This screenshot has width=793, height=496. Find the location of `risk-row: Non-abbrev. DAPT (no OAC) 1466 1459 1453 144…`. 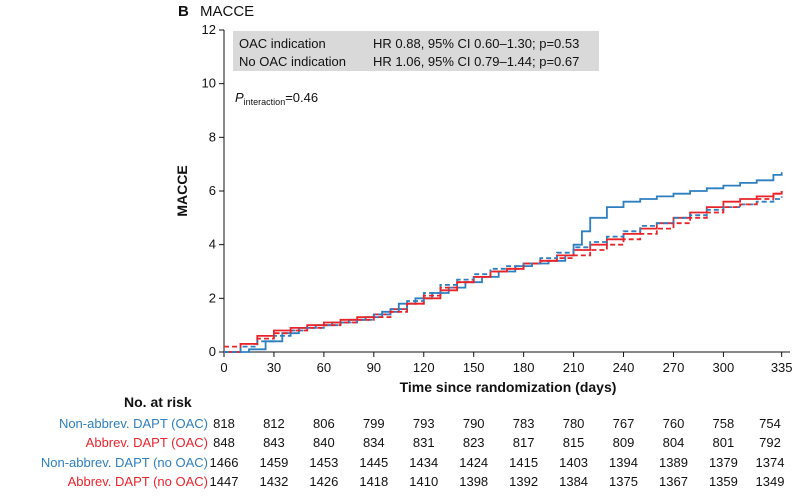

risk-row: Non-abbrev. DAPT (no OAC) 1466 1459 1453 144… is located at coordinates (396, 464).